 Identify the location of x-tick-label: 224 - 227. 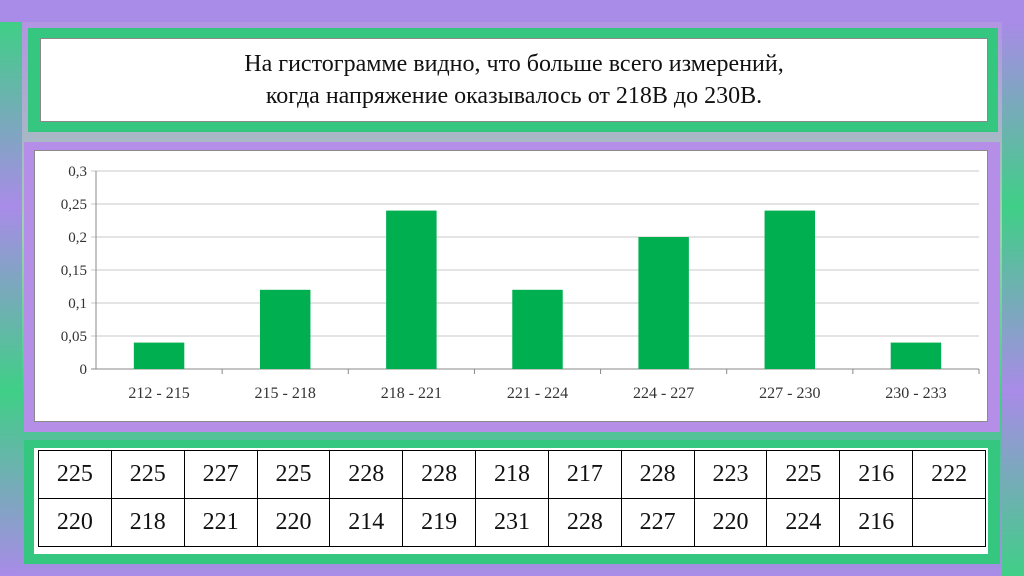
(663, 393).